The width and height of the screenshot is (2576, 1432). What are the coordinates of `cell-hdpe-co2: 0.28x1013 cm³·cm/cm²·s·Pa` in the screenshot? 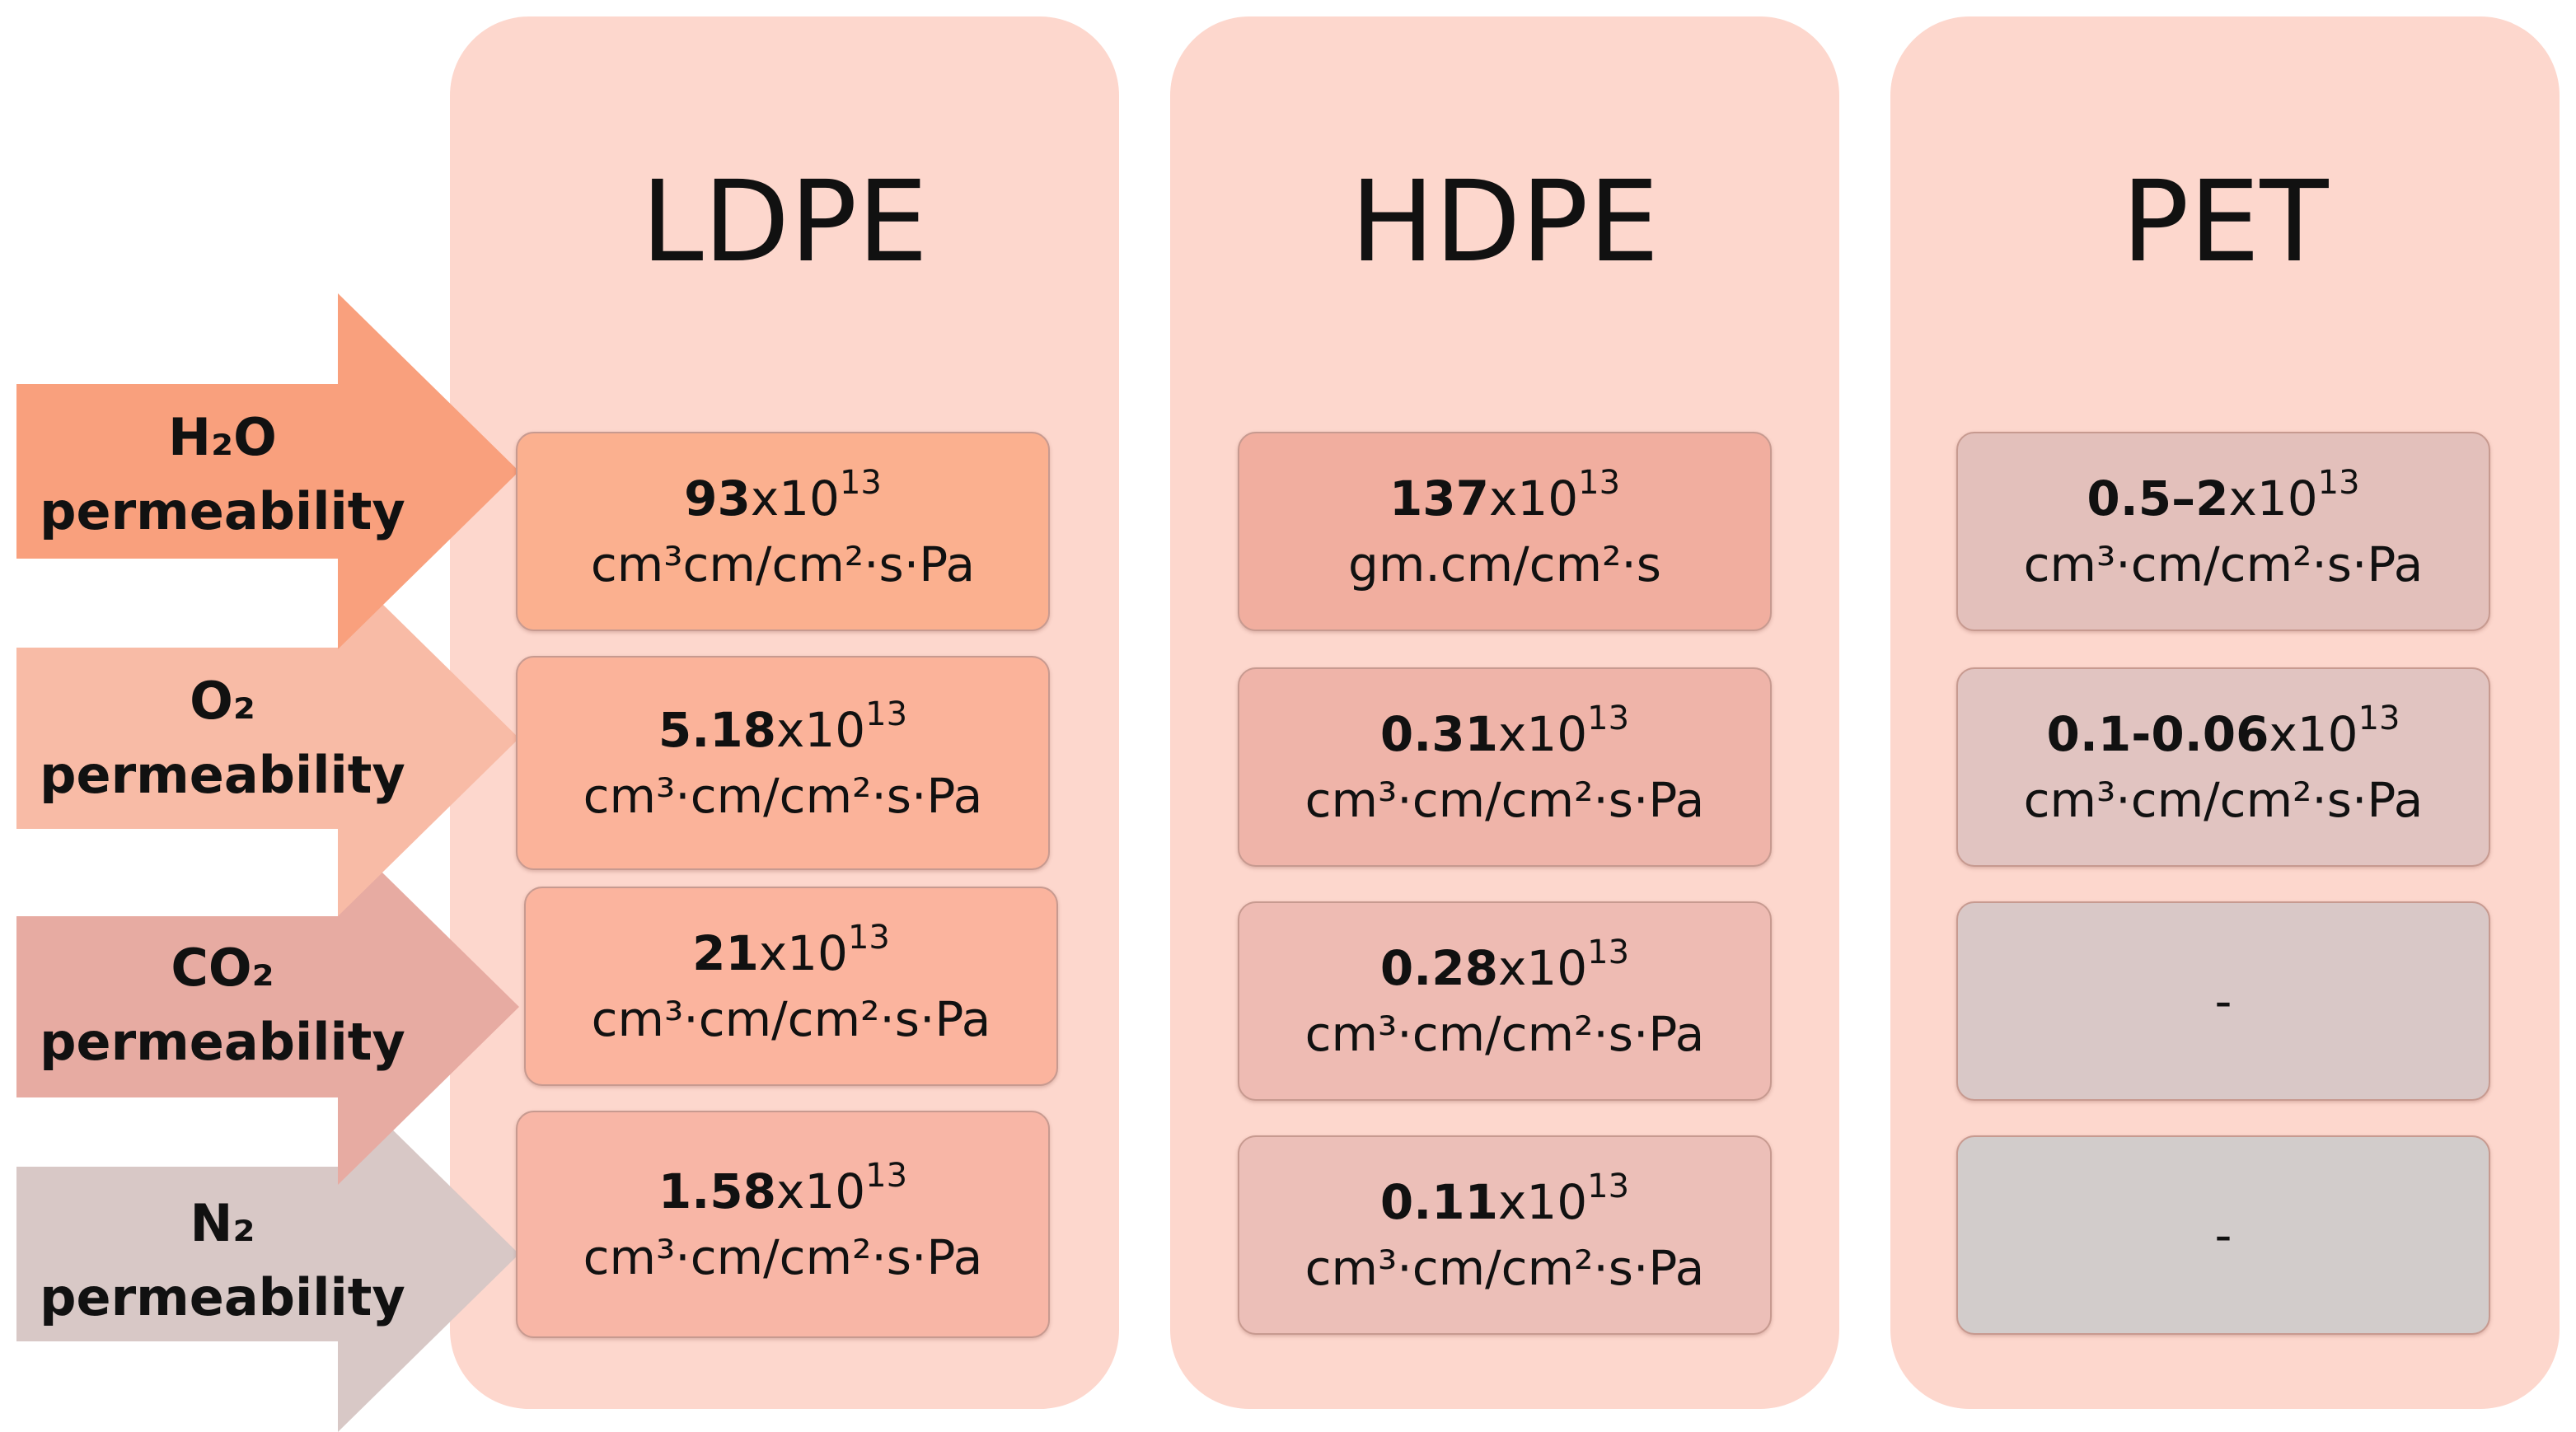 It's located at (1505, 1001).